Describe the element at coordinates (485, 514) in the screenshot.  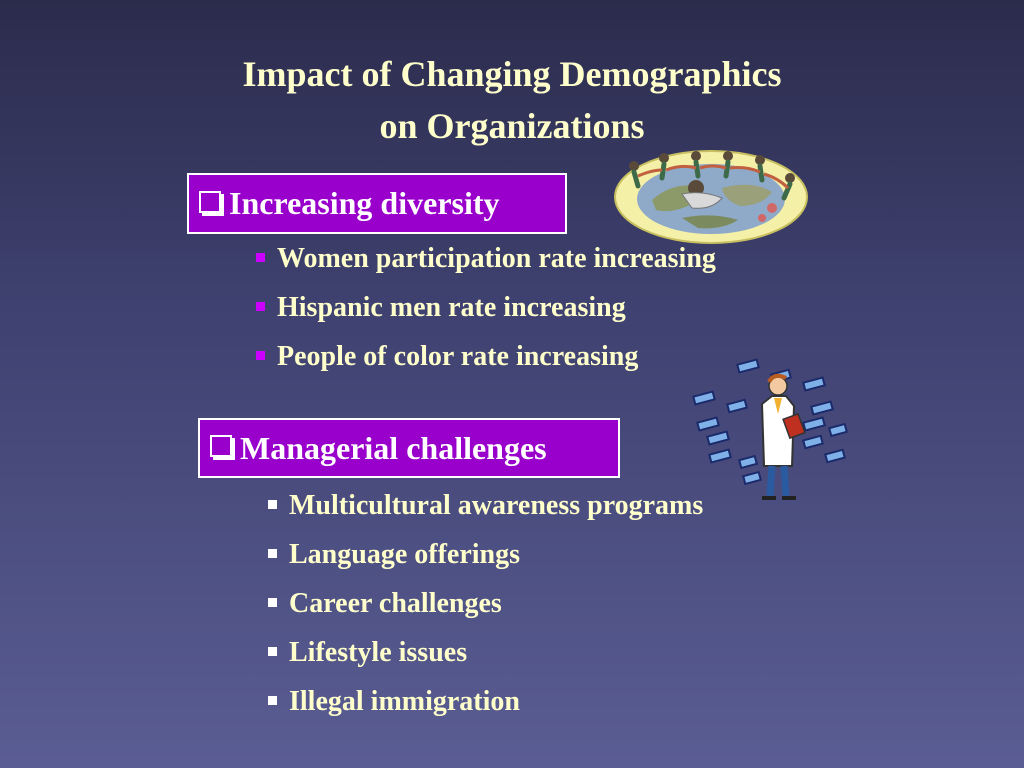
I see `list-item: Multicultural awareness programs` at that location.